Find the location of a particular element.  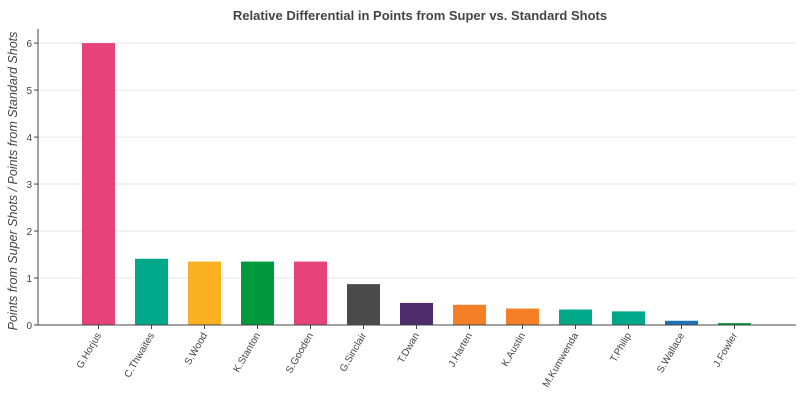

x-tick-label: K.Austin is located at coordinates (514, 350).